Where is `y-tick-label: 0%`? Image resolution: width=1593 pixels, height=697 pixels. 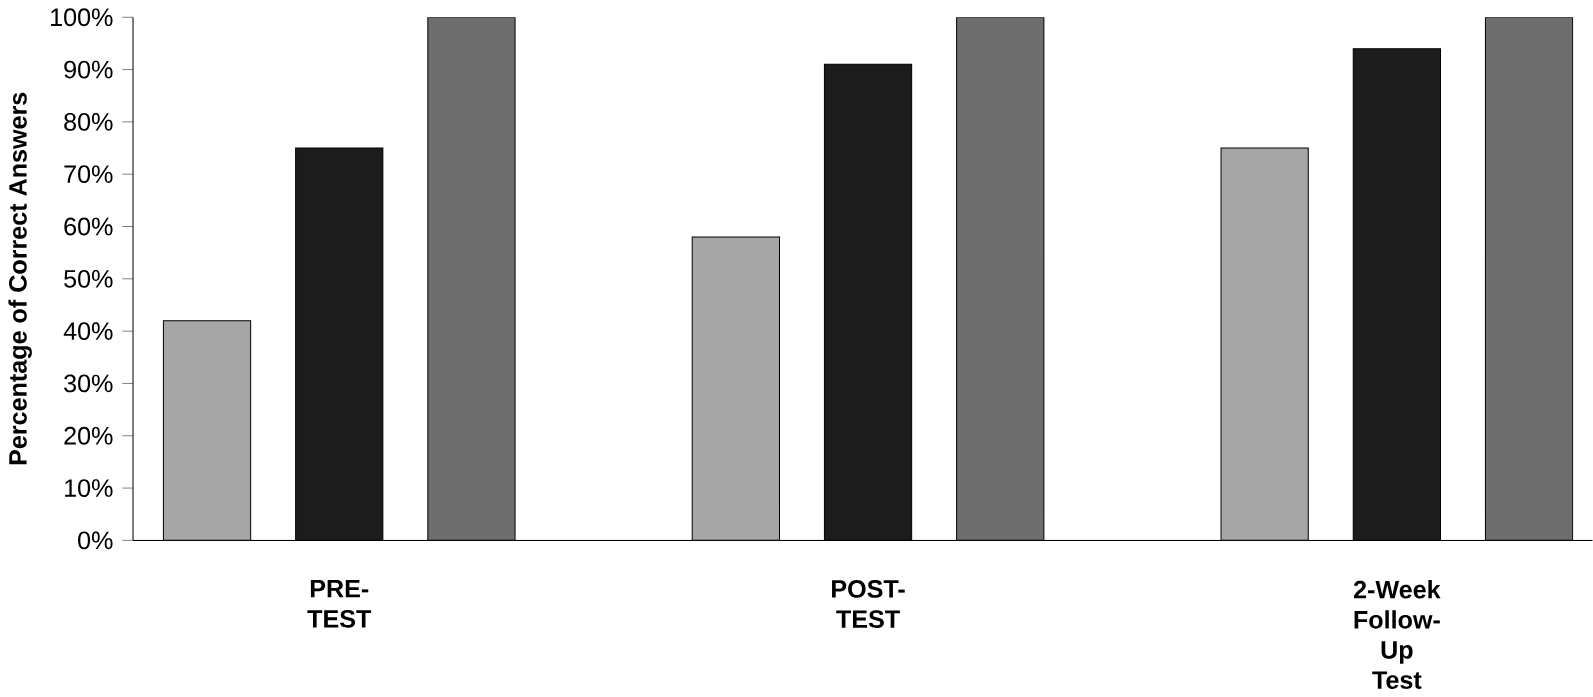
y-tick-label: 0% is located at coordinates (95, 540).